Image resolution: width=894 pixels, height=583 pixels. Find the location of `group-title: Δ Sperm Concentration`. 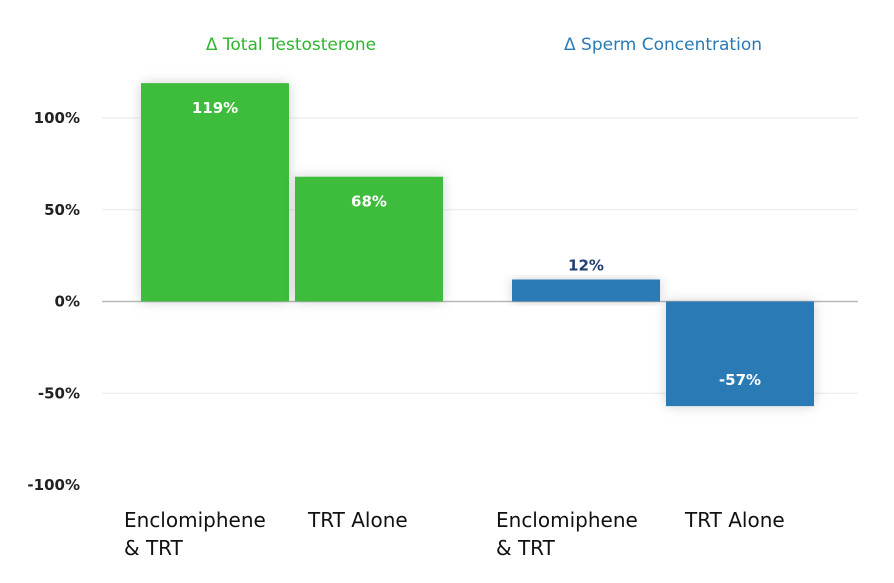

group-title: Δ Sperm Concentration is located at coordinates (663, 45).